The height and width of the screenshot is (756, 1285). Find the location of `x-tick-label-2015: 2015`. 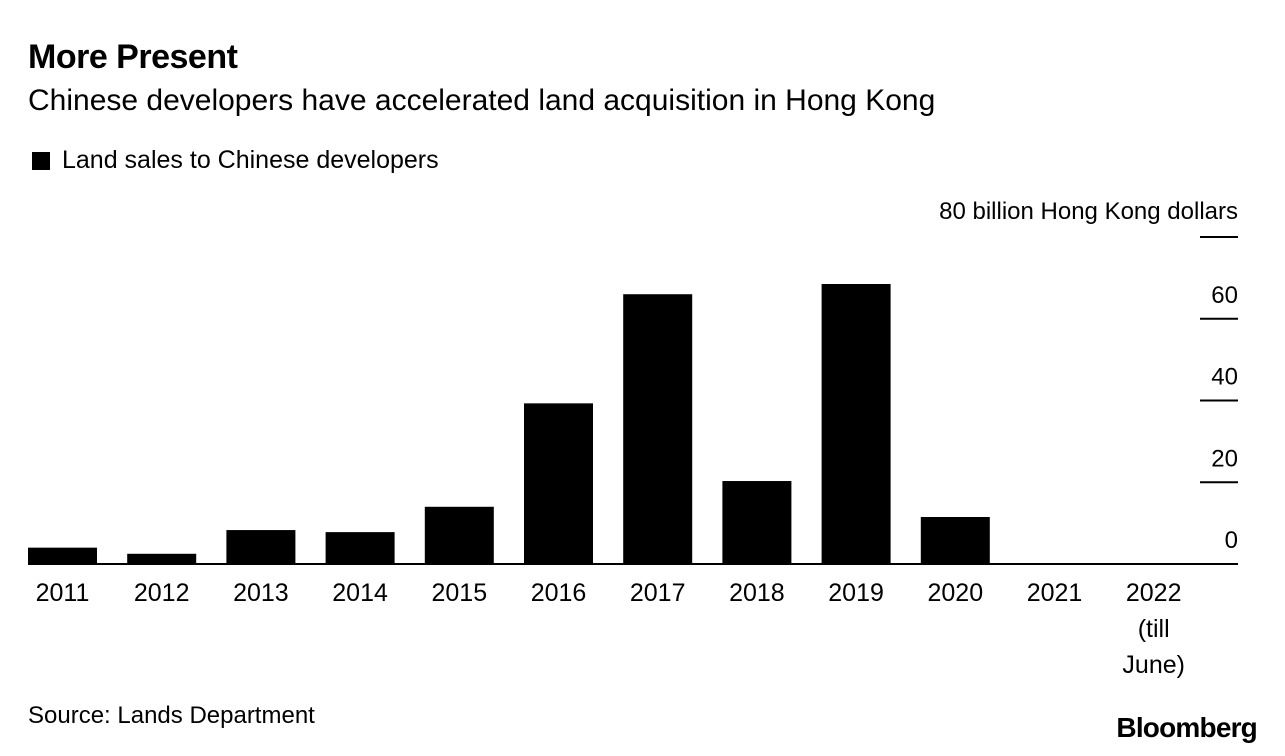

x-tick-label-2015: 2015 is located at coordinates (459, 593).